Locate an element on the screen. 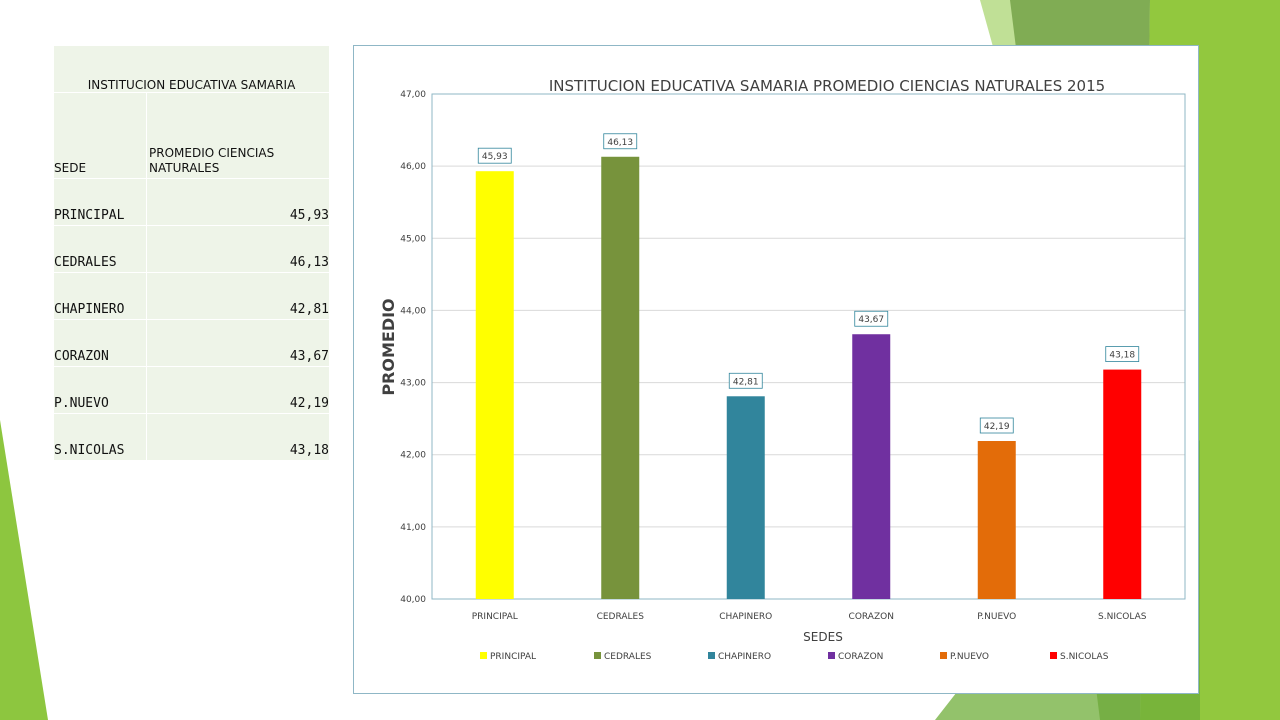  y-tick-label: 43,00 is located at coordinates (413, 384).